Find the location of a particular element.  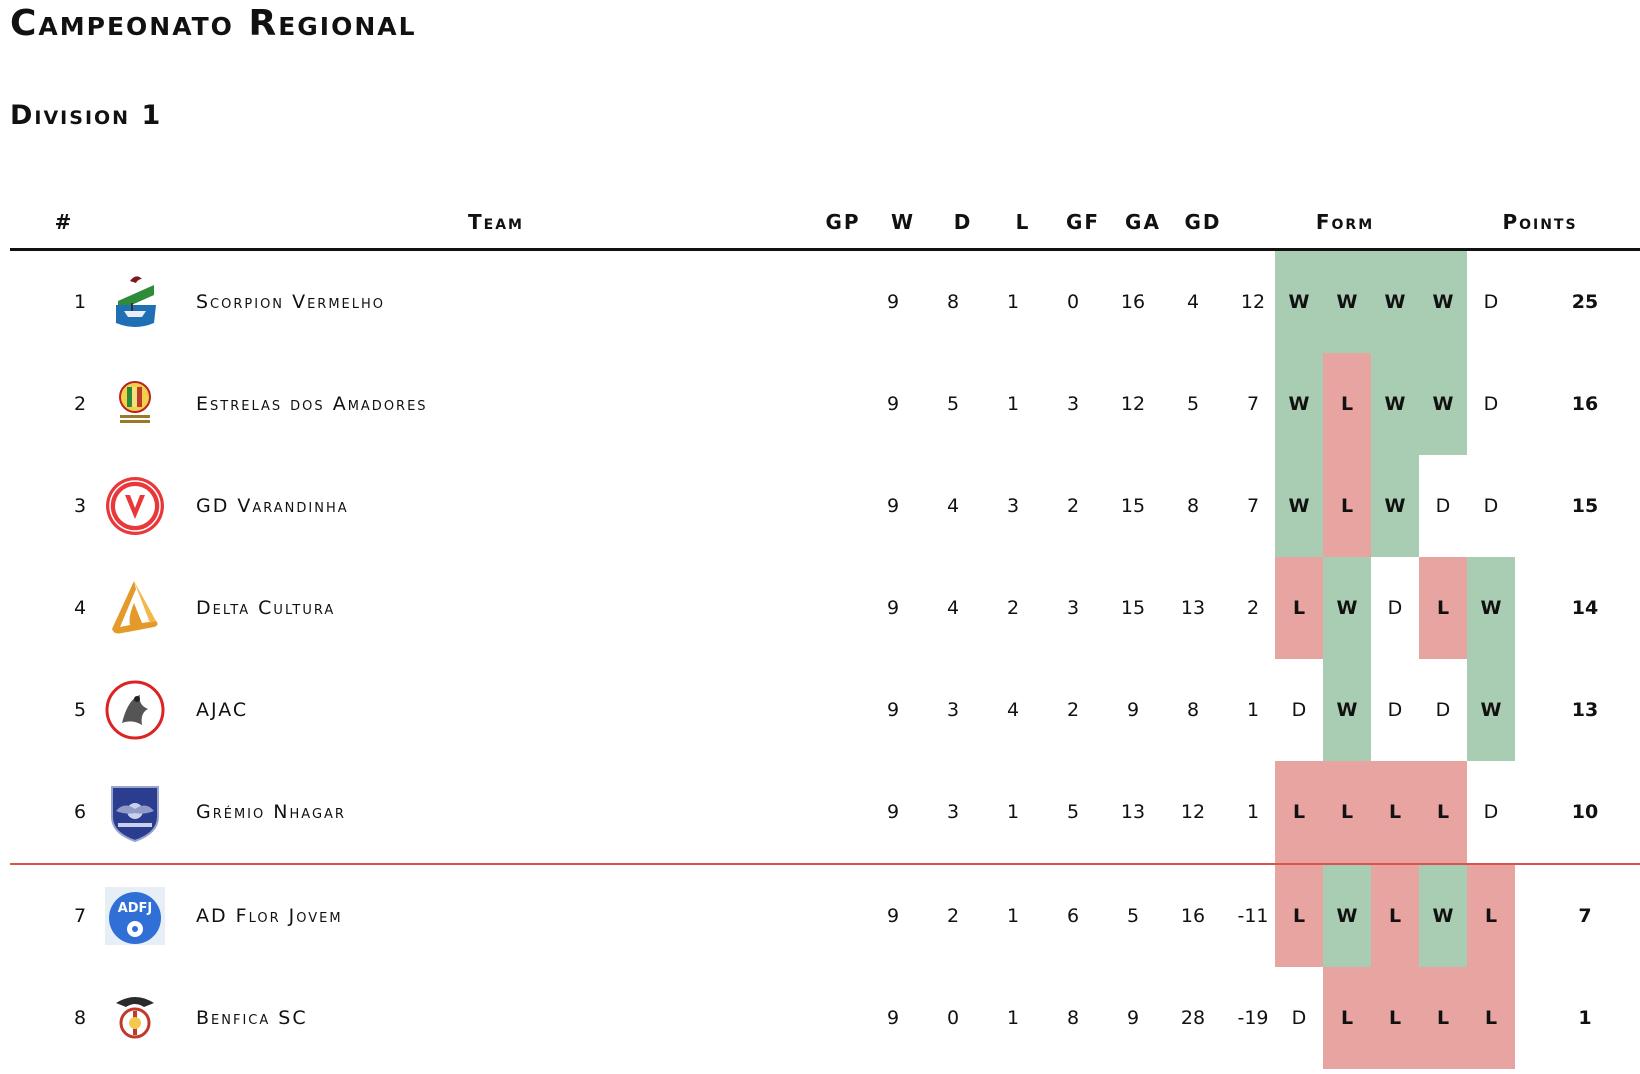

position-cell: 2 is located at coordinates (80, 404).